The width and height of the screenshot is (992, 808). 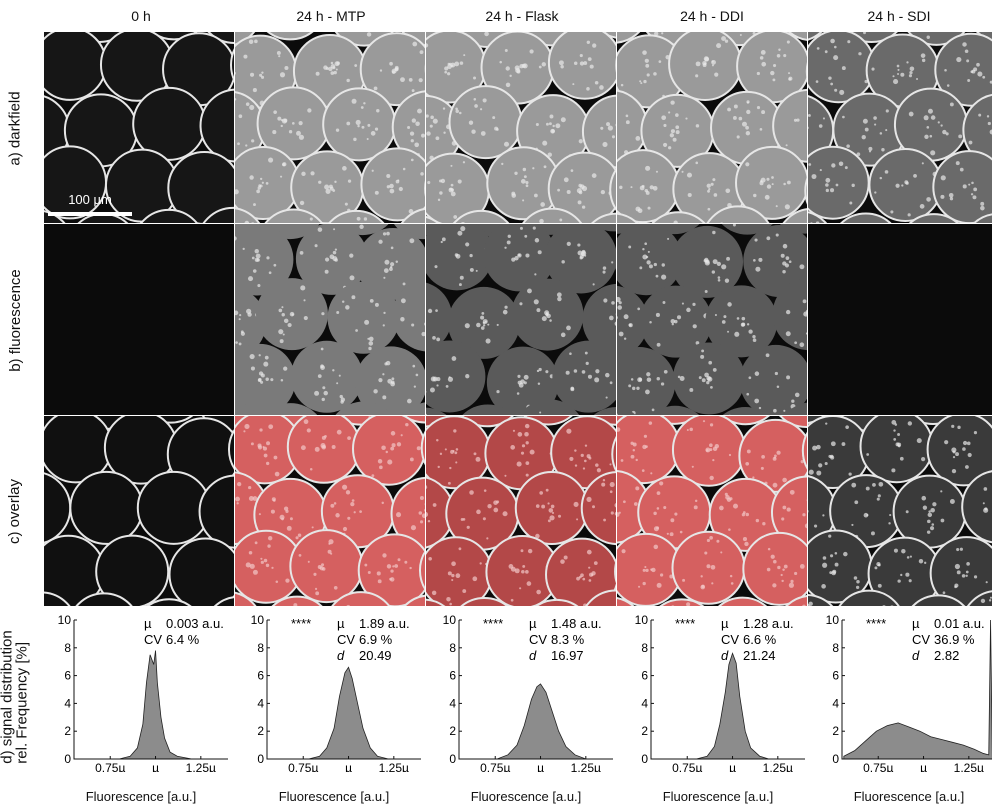 I want to click on panel-darkfield-flask, so click(x=521, y=127).